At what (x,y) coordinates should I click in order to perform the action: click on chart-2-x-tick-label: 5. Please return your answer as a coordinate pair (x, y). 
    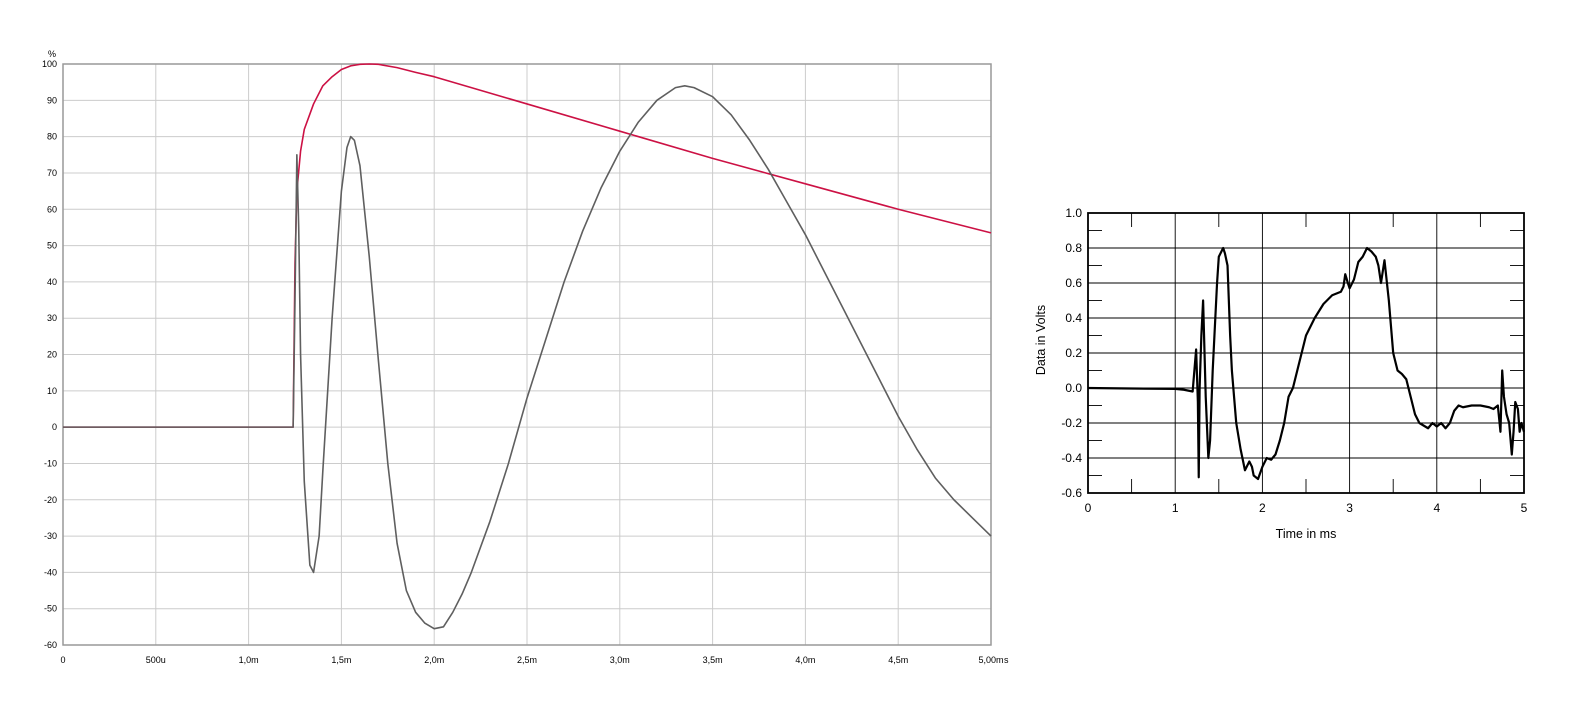
    Looking at the image, I should click on (1524, 508).